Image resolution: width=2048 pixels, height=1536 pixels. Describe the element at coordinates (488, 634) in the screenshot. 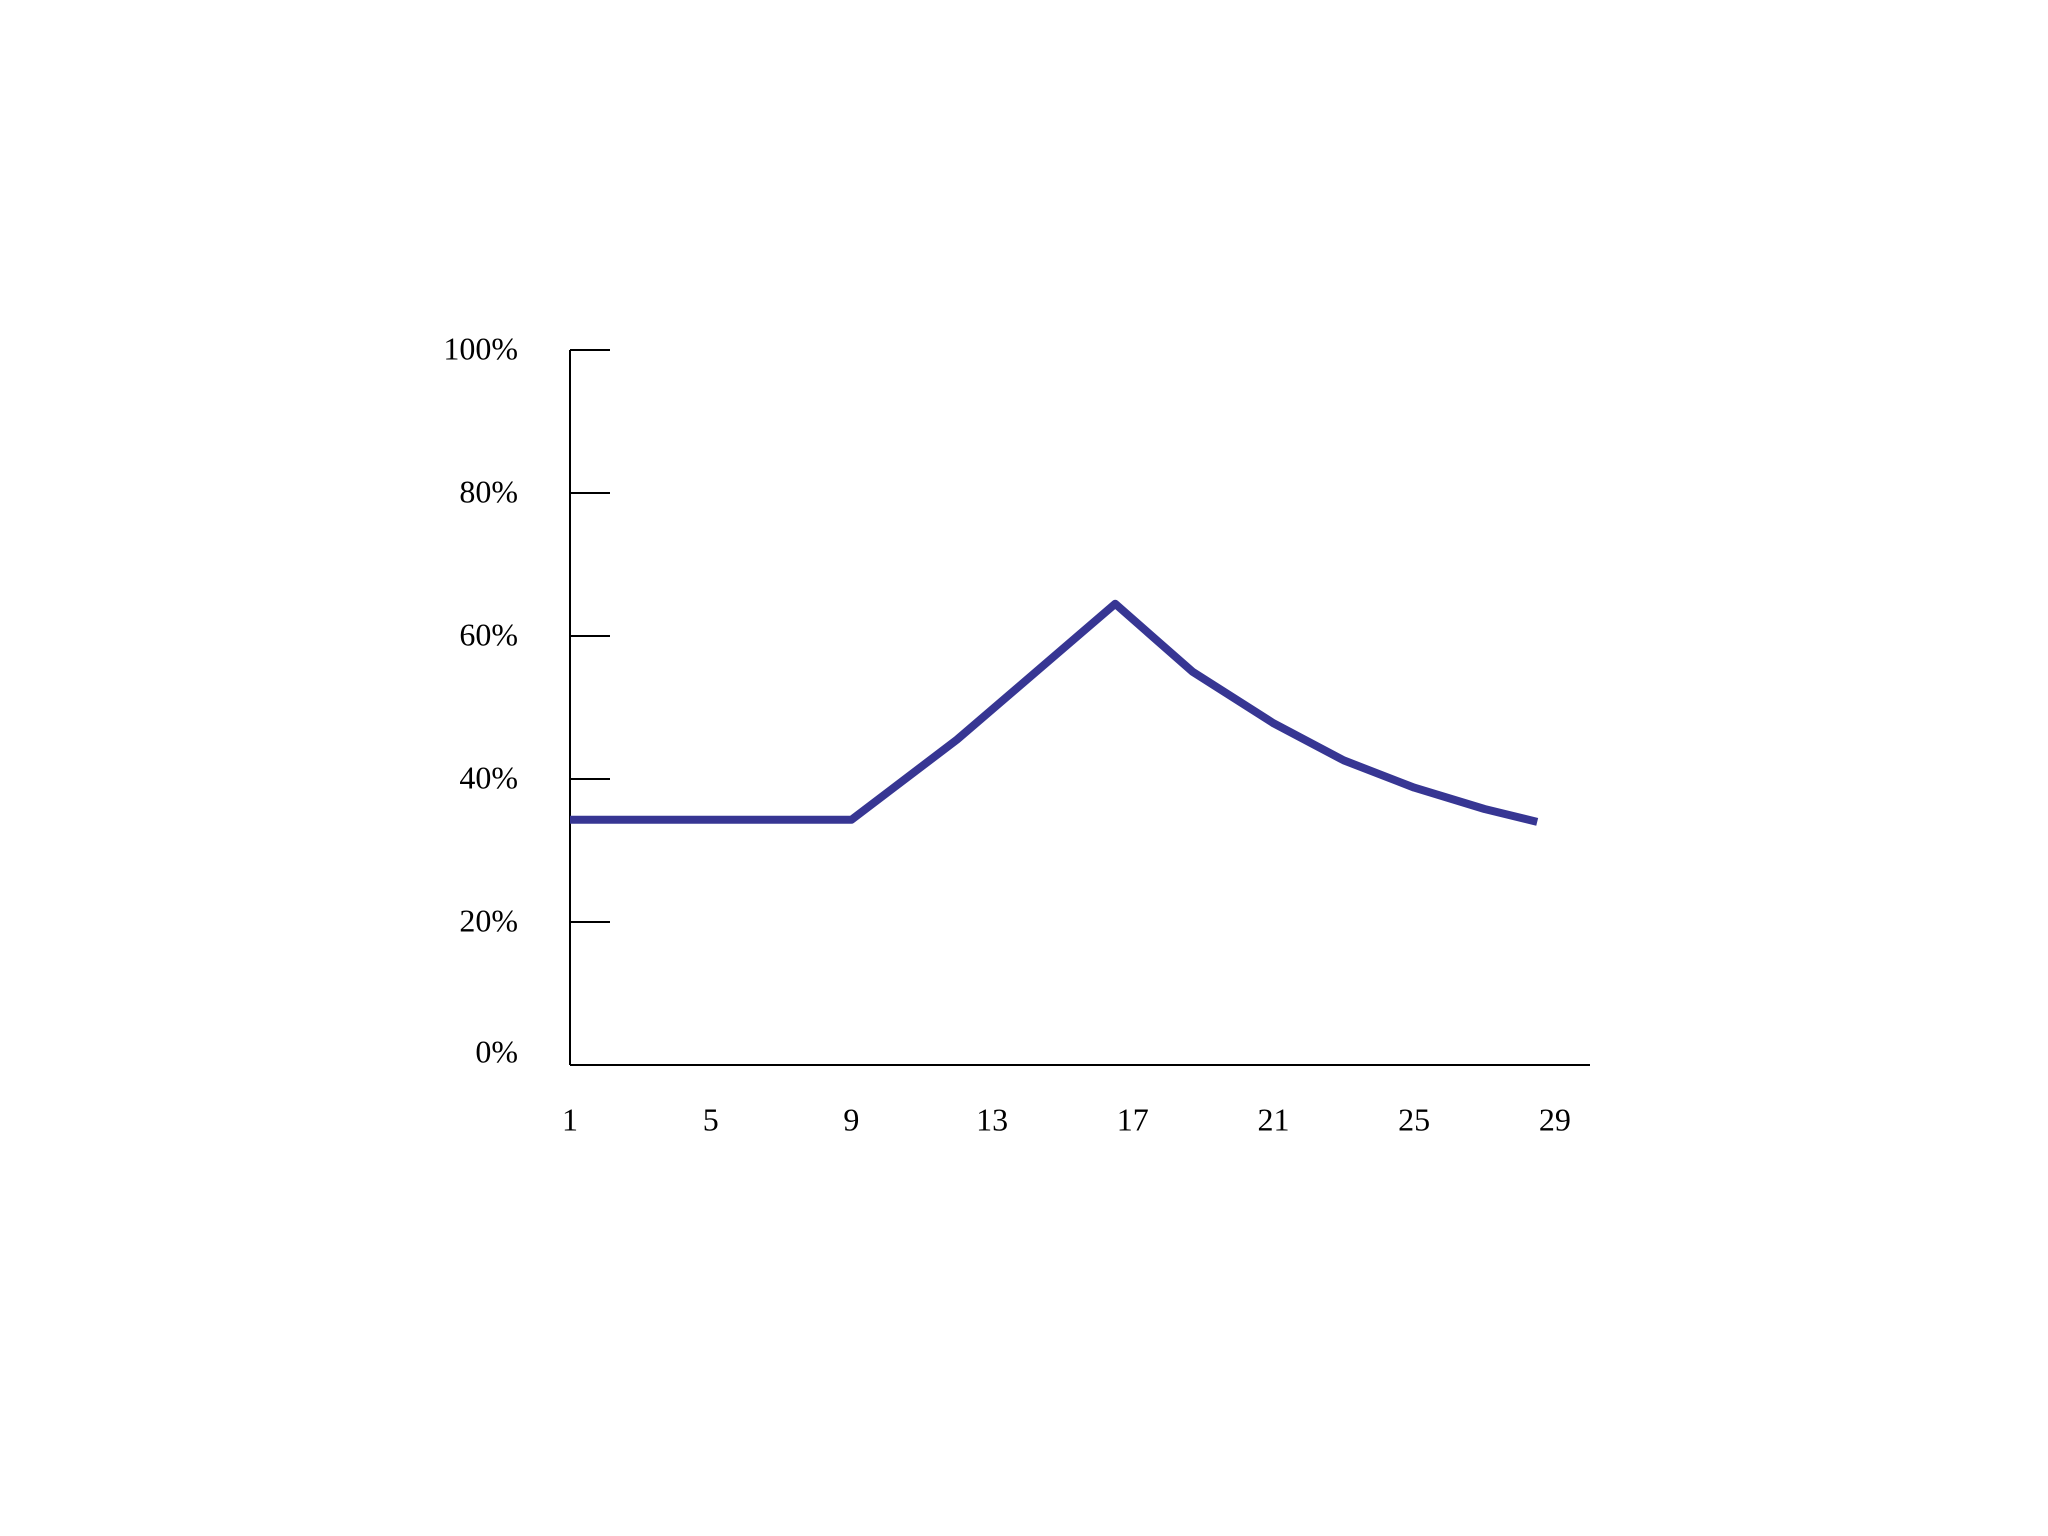

I see `y-tick-label: 60%` at that location.